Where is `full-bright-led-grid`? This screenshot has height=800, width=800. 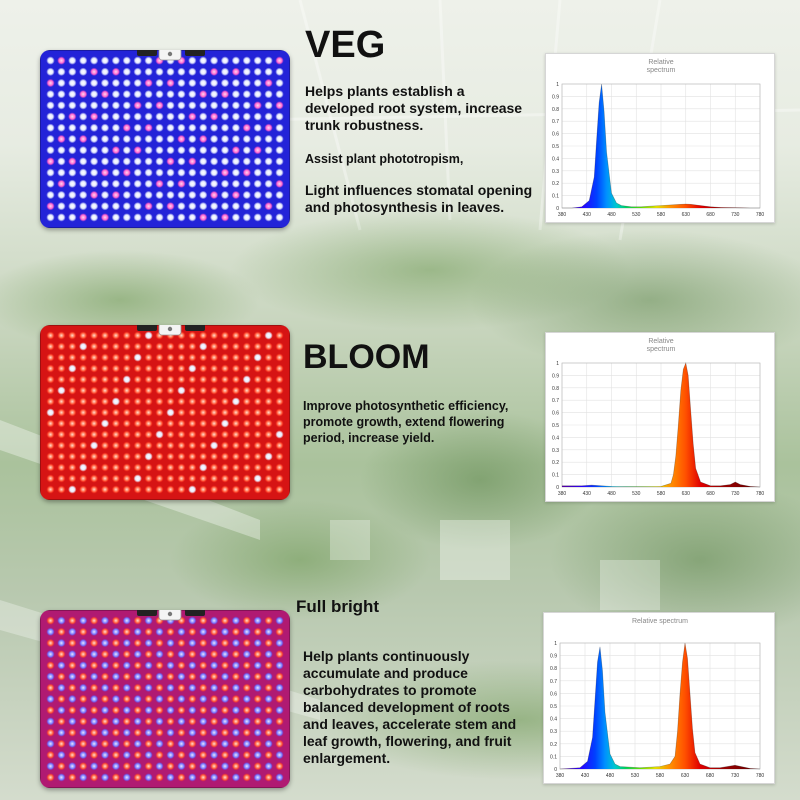 full-bright-led-grid is located at coordinates (165, 699).